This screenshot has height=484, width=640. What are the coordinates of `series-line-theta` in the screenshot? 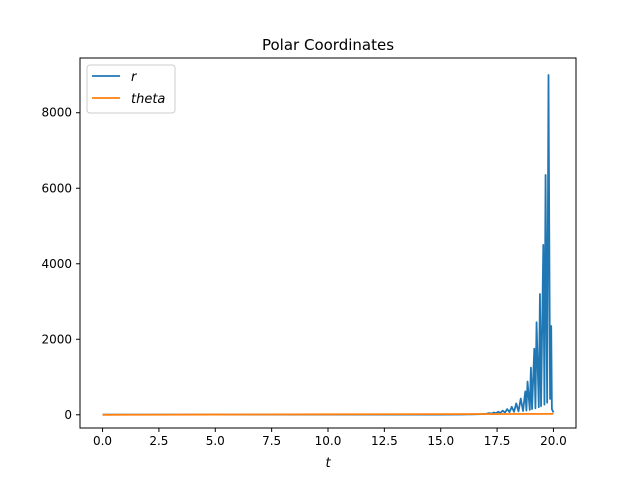 It's located at (328, 414).